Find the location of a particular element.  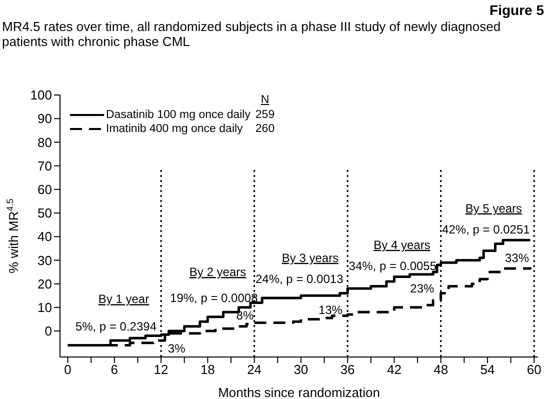

x-tick-label: 0 is located at coordinates (68, 370).